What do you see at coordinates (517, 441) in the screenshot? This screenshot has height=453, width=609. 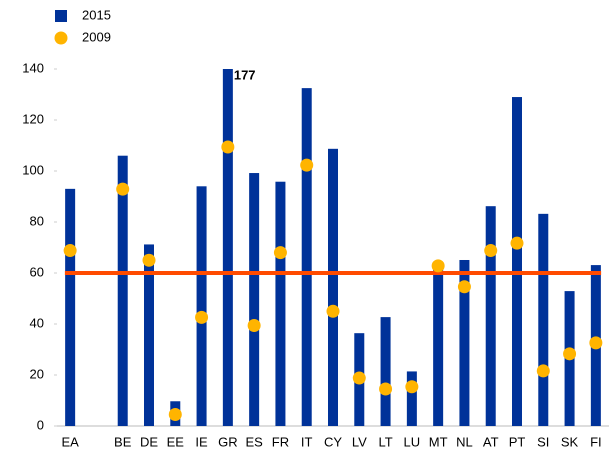 I see `x-tick-label: PT` at bounding box center [517, 441].